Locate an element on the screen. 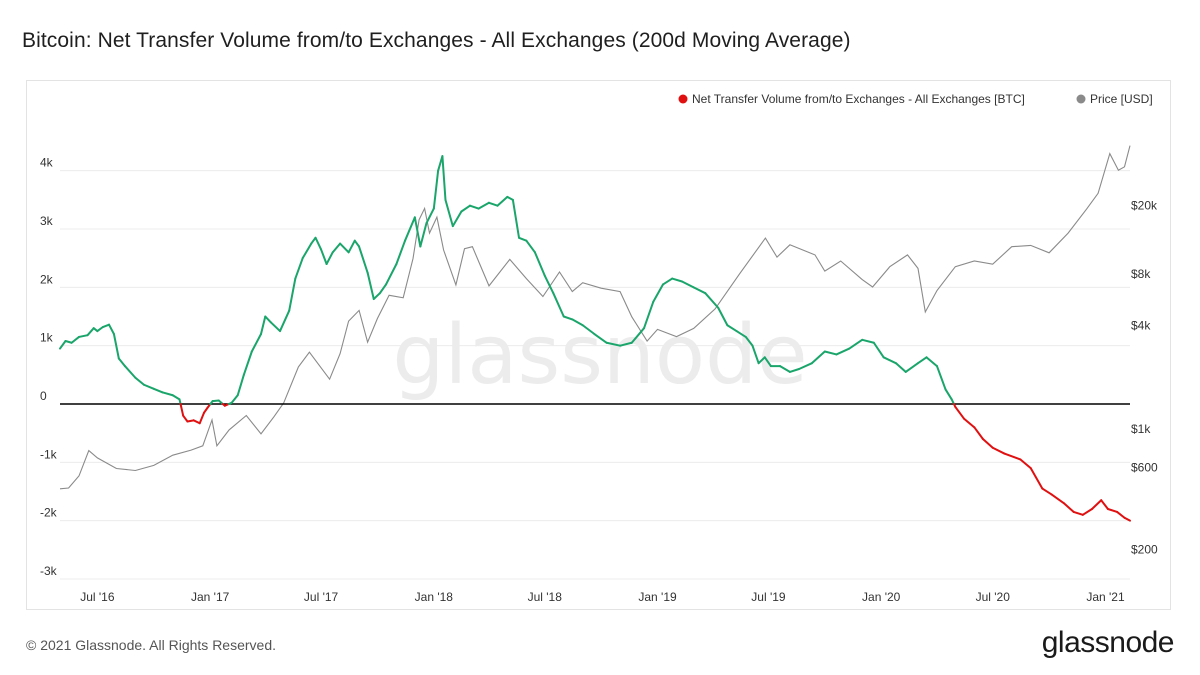 The width and height of the screenshot is (1200, 675). y-left-tick-label: 3k is located at coordinates (47, 221).